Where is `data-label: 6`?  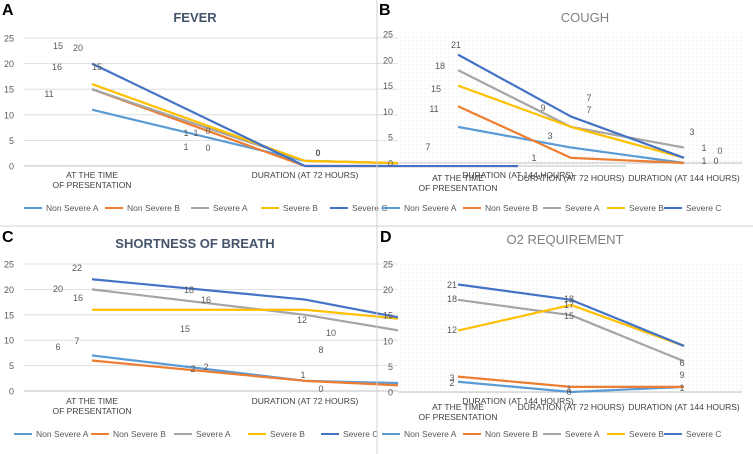
data-label: 6 is located at coordinates (681, 363).